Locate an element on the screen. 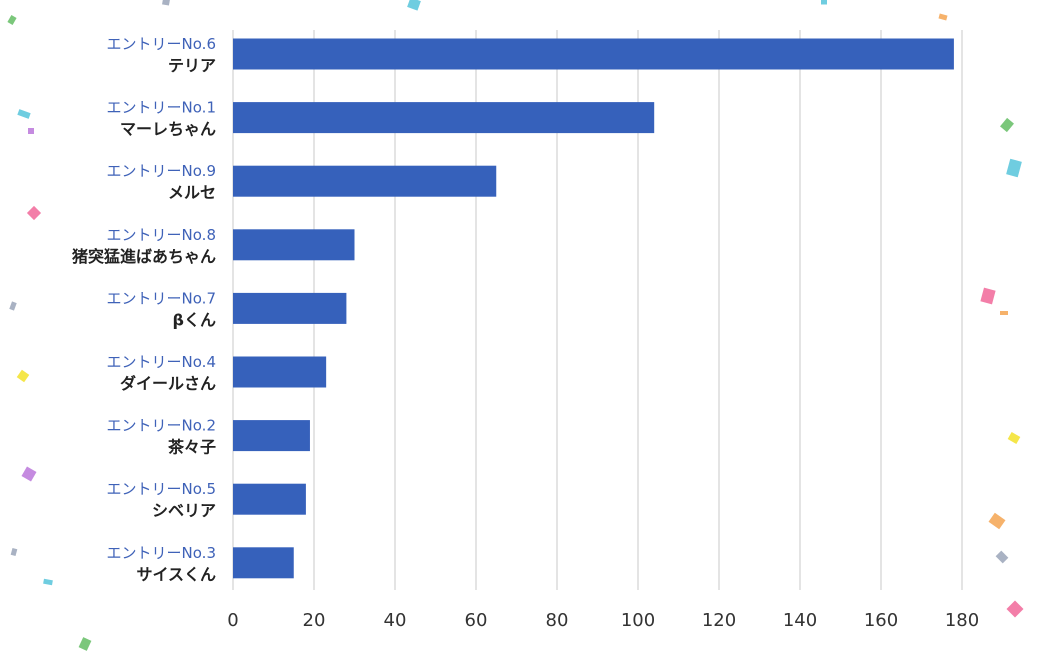  entry-number-label: エントリーNo.5 is located at coordinates (161, 489).